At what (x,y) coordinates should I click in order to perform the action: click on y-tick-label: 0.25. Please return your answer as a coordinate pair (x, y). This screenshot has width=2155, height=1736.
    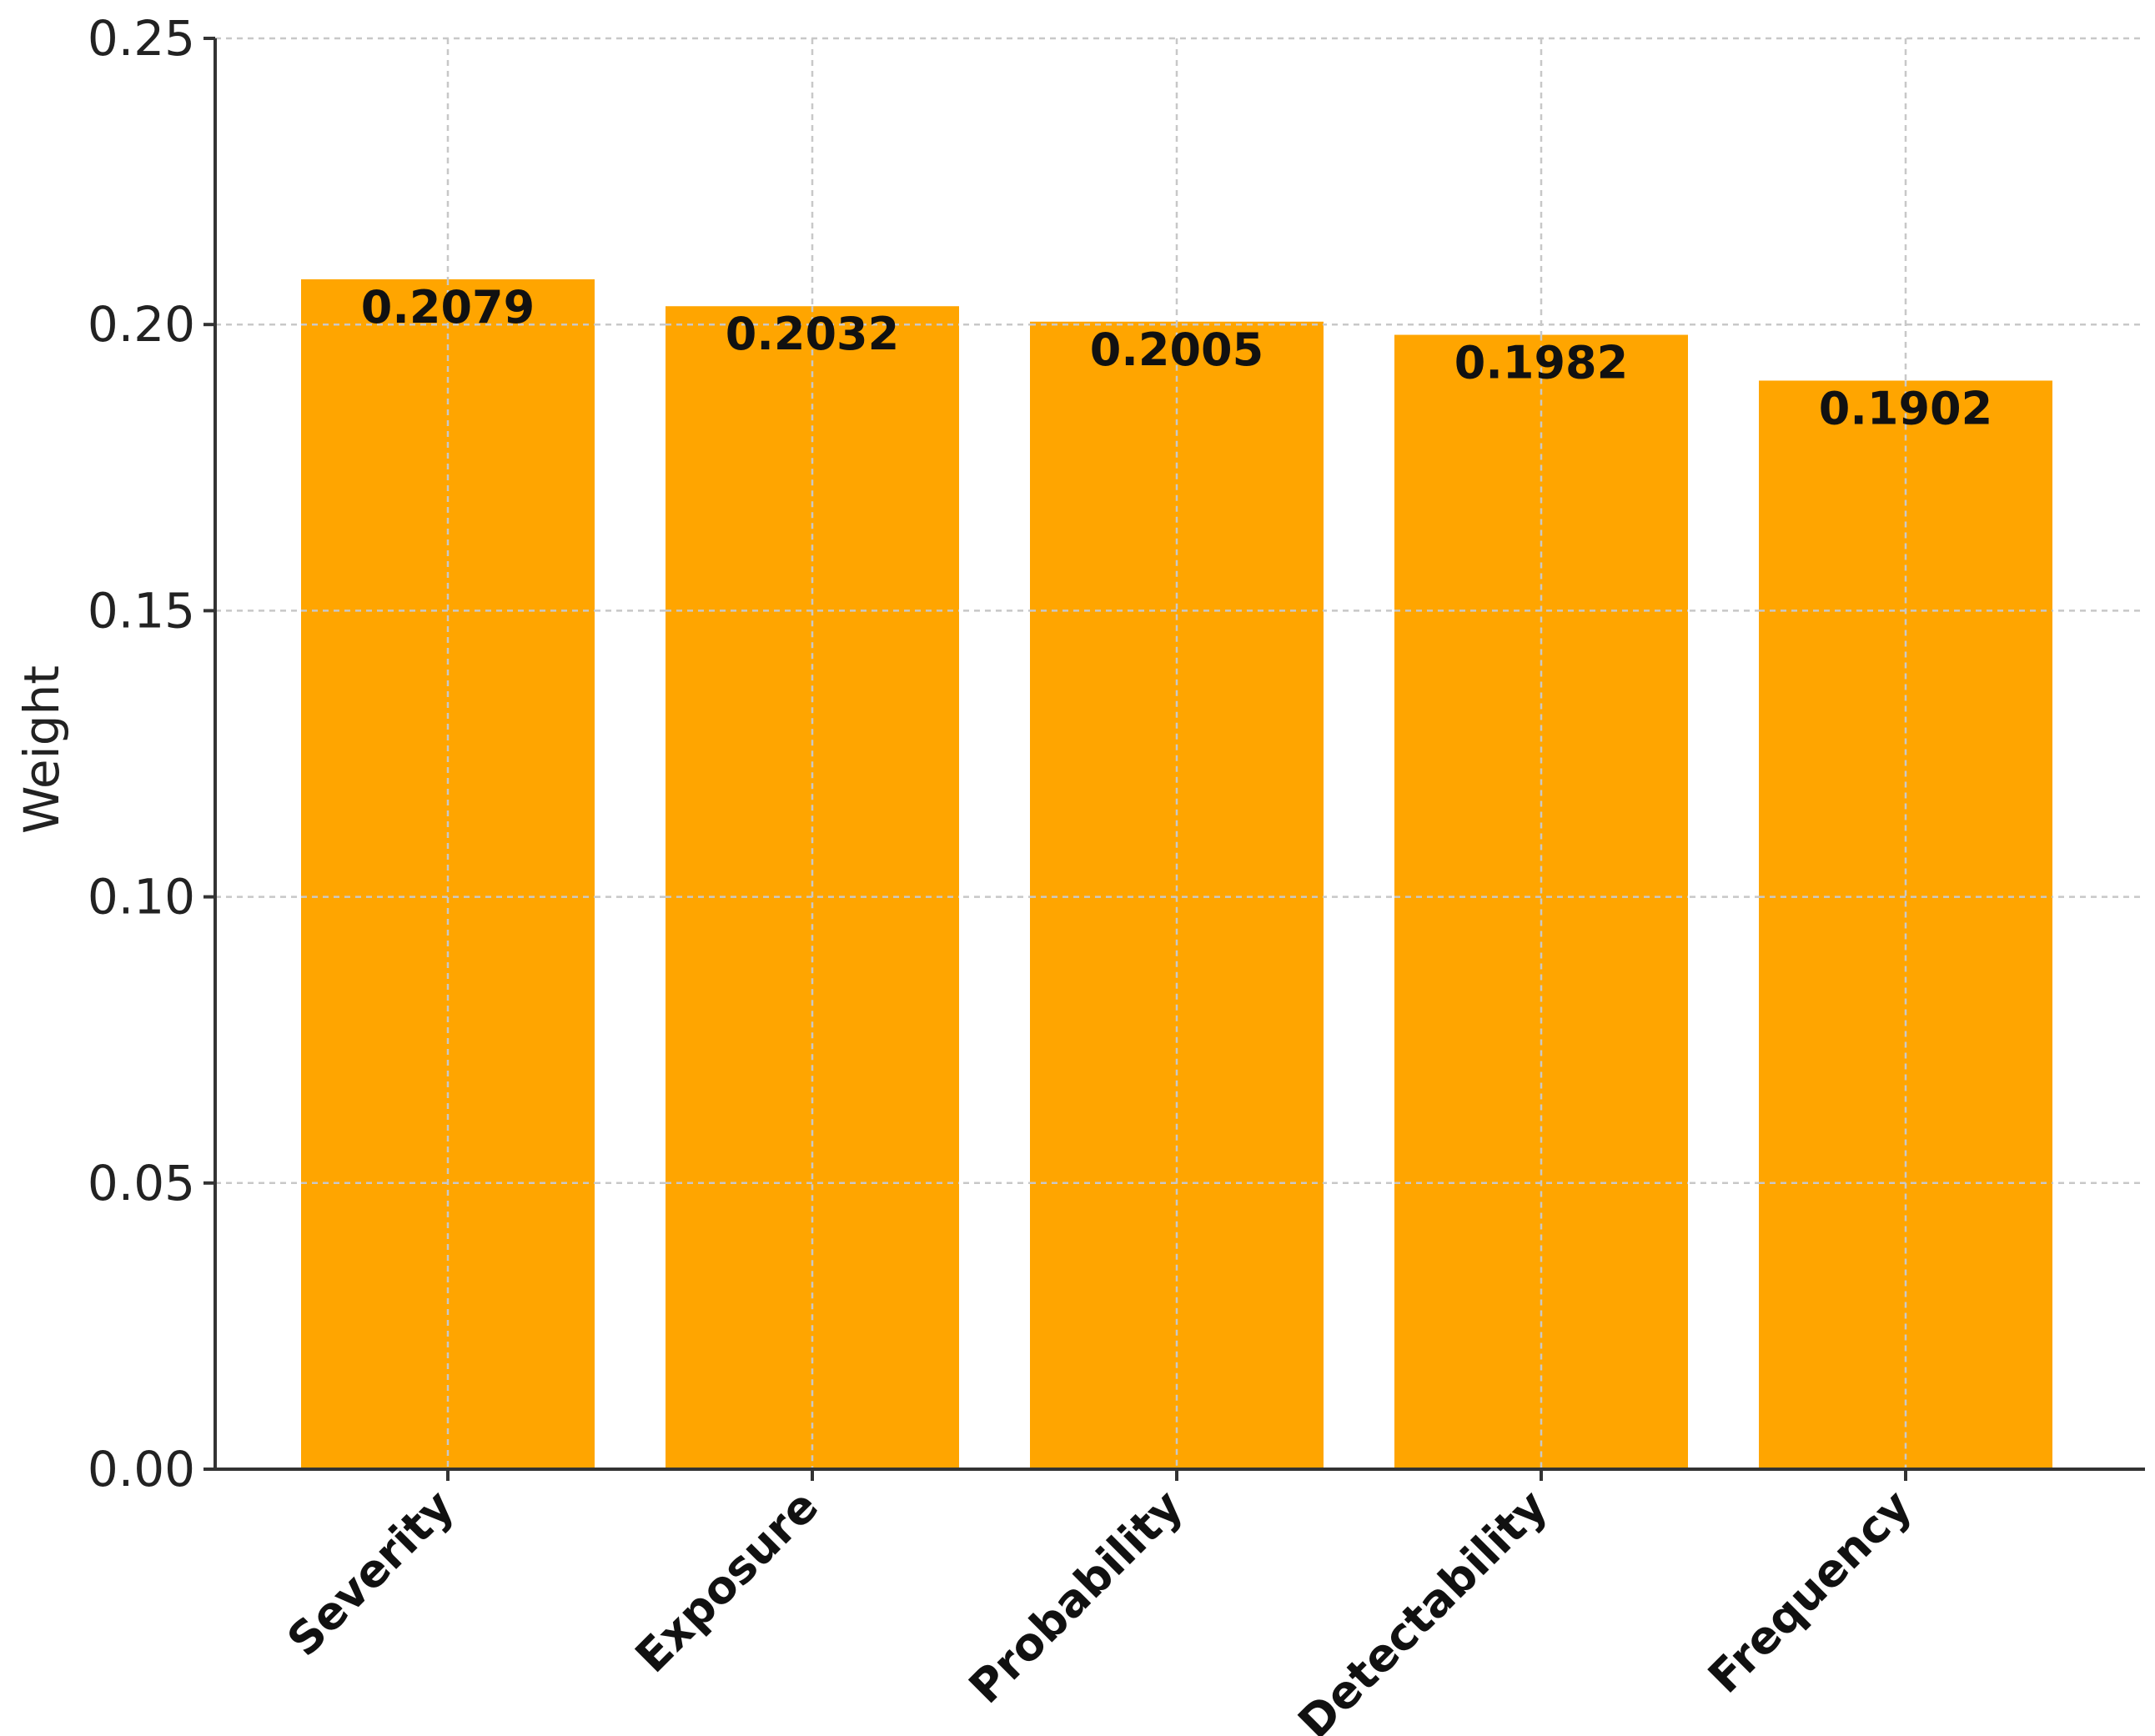
    Looking at the image, I should click on (141, 39).